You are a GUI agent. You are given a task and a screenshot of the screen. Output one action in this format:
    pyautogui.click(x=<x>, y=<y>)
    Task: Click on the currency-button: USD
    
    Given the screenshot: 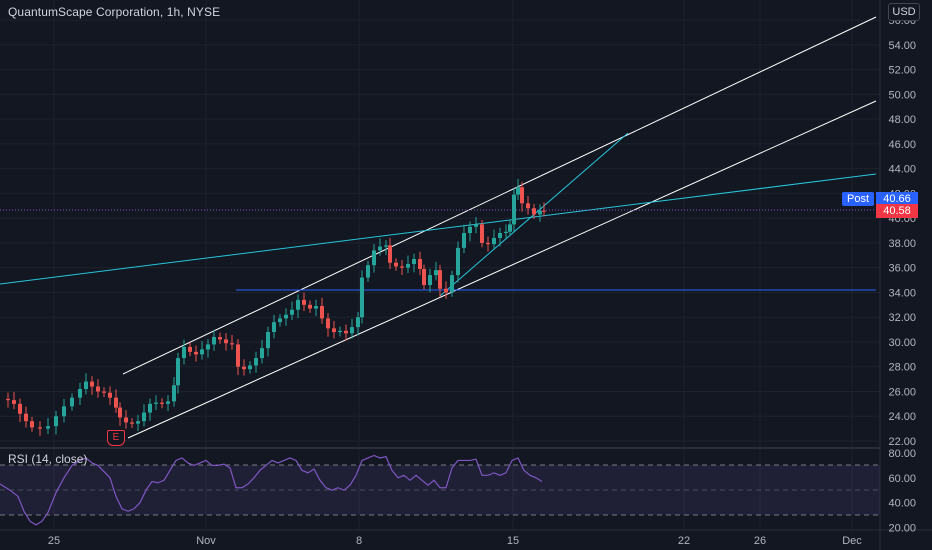 What is the action you would take?
    pyautogui.click(x=904, y=12)
    